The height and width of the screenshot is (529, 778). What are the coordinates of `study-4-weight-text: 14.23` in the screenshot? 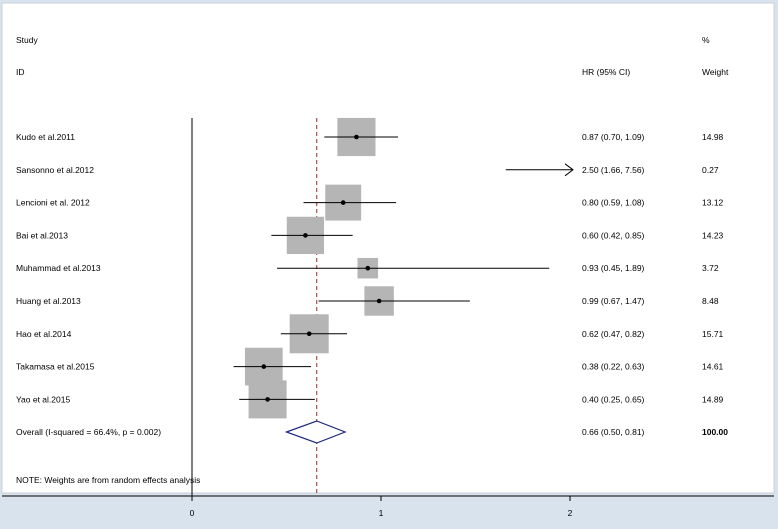 It's located at (713, 235).